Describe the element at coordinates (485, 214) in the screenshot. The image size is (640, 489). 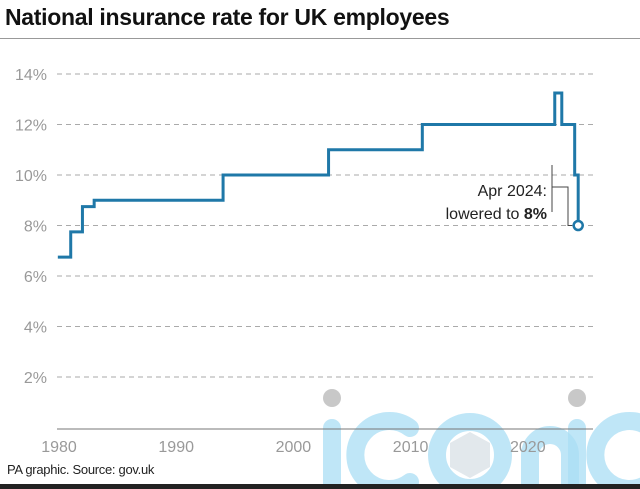
I see `annotation-prefix: lowered to` at that location.